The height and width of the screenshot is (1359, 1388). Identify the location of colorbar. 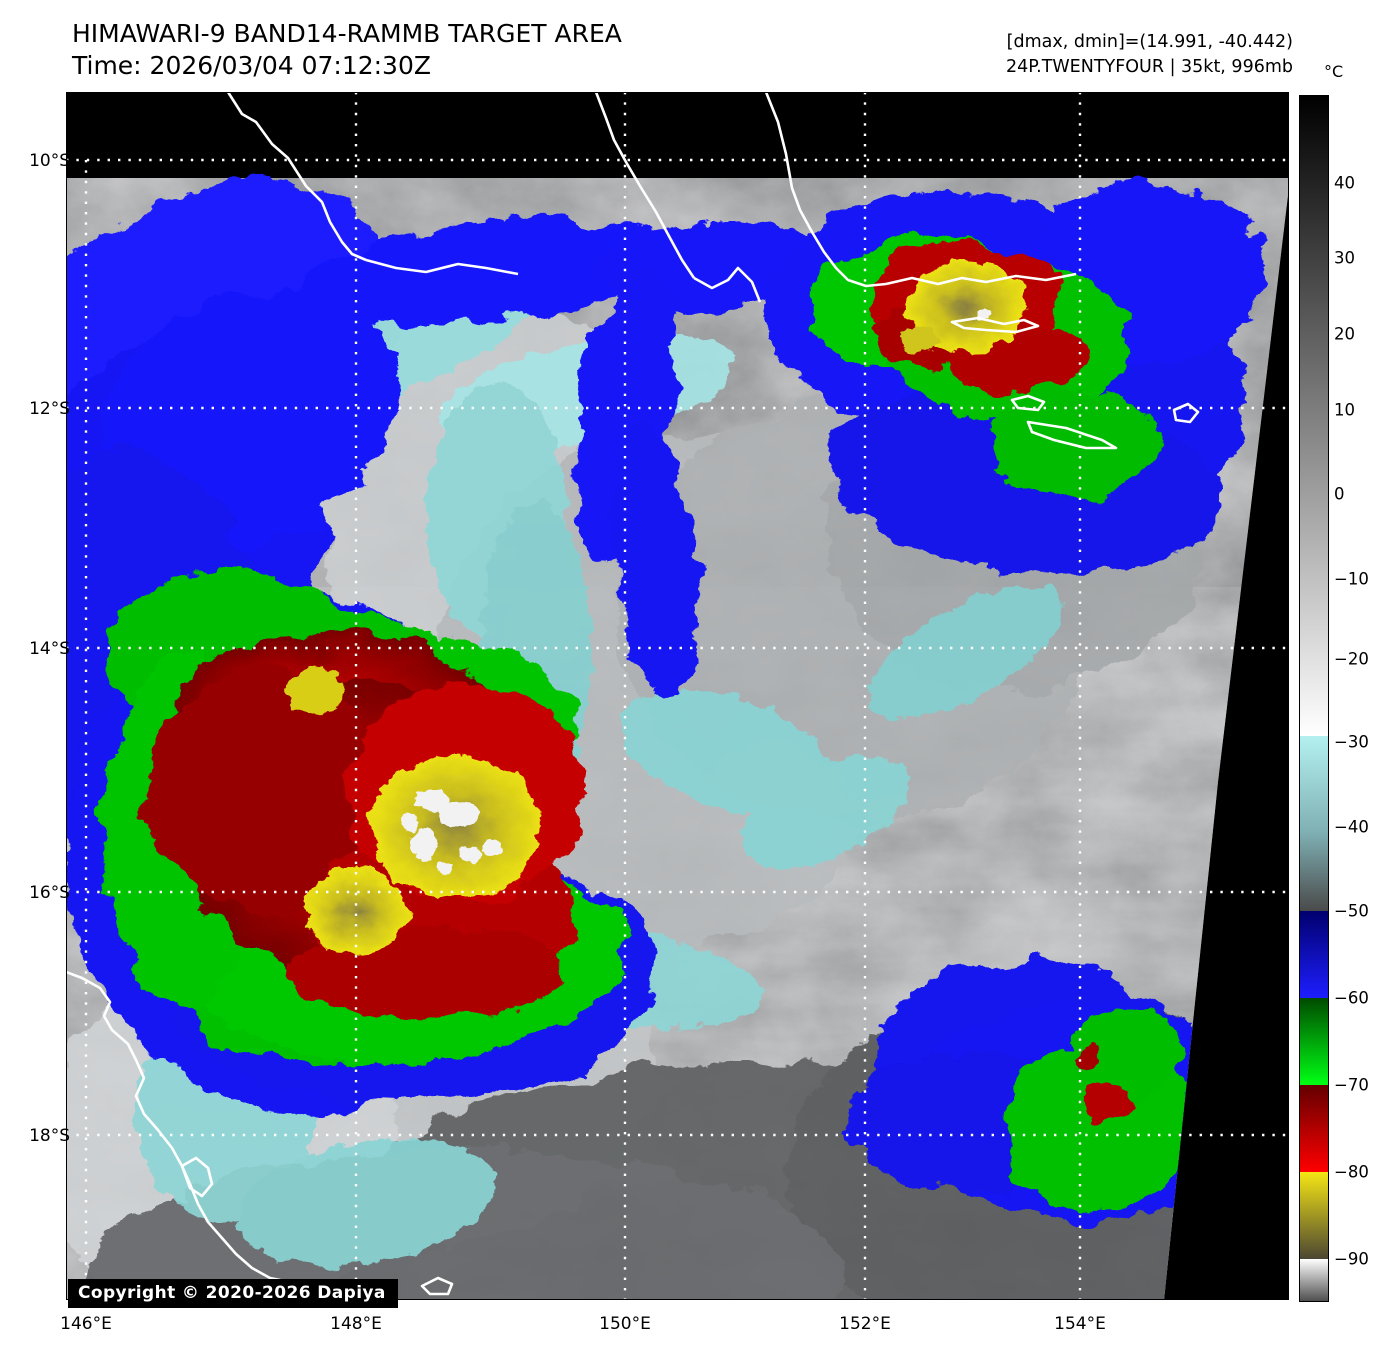
(1314, 698).